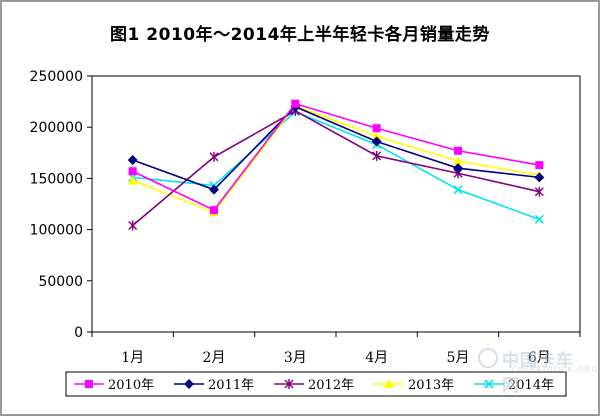 Image resolution: width=600 pixels, height=416 pixels. What do you see at coordinates (539, 358) in the screenshot?
I see `x-tick-label: 6月` at bounding box center [539, 358].